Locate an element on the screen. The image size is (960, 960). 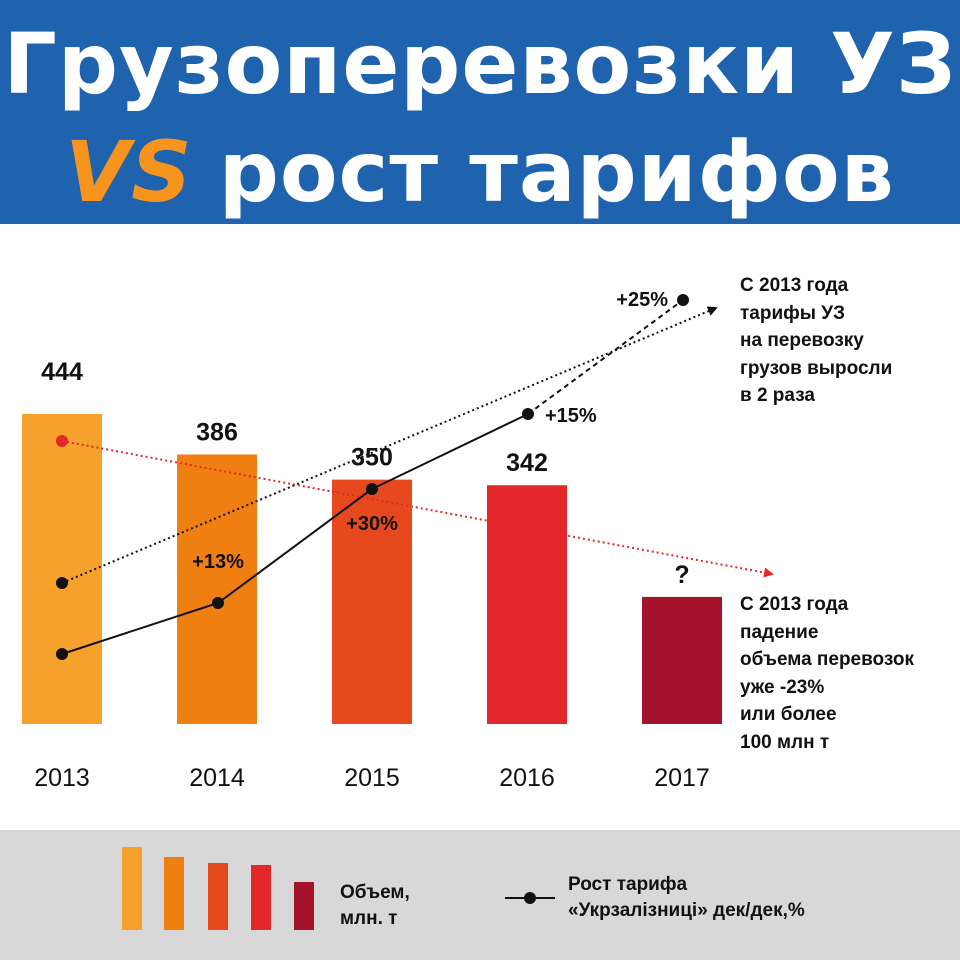
volume-bar-2016 is located at coordinates (527, 604).